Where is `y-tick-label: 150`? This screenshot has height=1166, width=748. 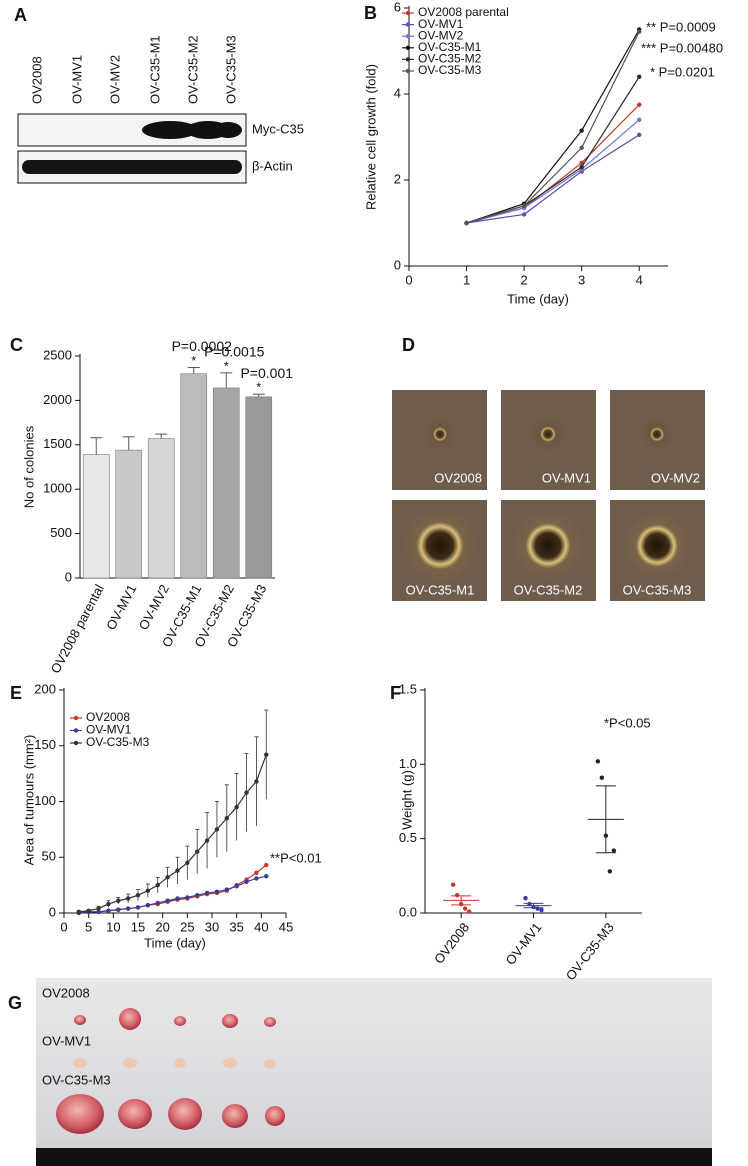
y-tick-label: 150 is located at coordinates (45, 744).